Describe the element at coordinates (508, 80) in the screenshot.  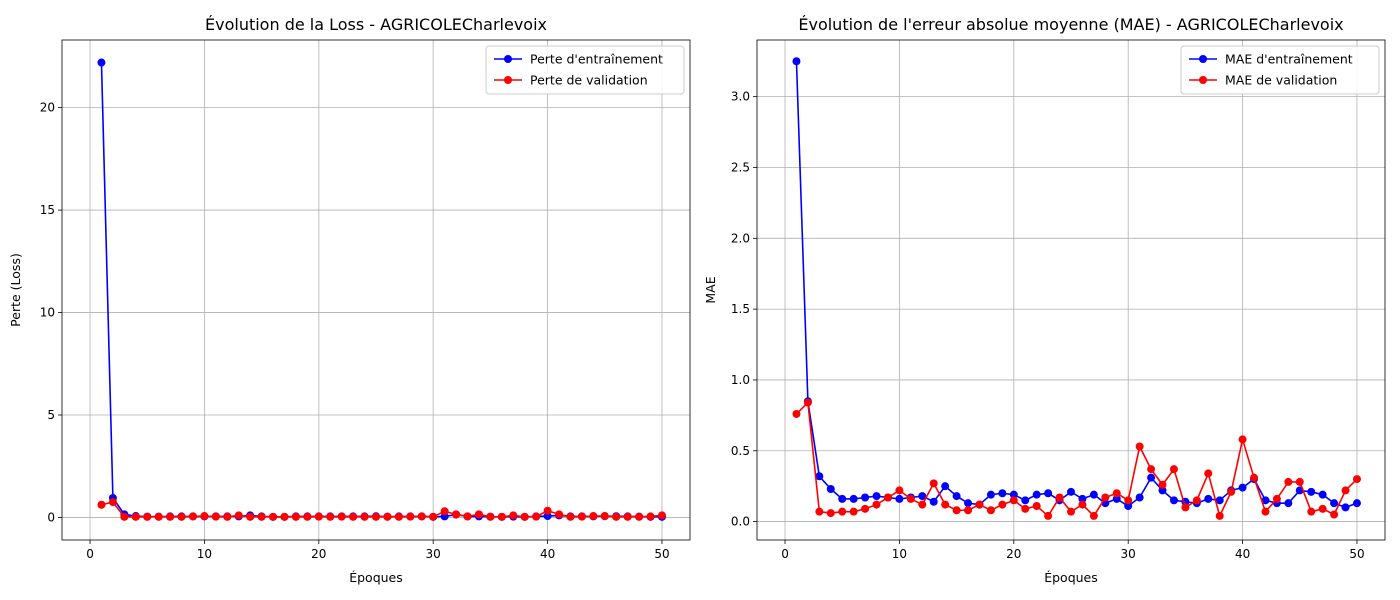
I see `loss-legend-marker-val` at that location.